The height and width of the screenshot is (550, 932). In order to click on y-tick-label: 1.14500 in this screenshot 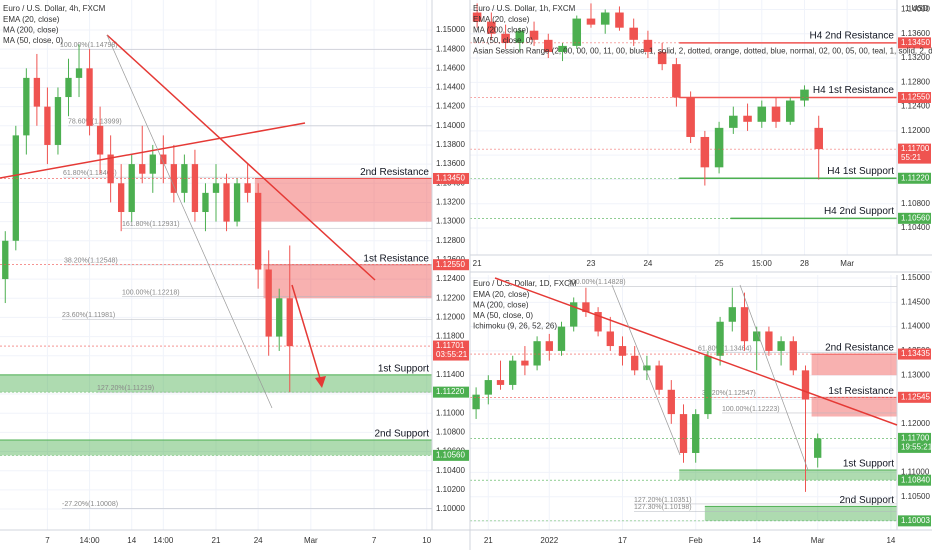, I will do `click(915, 301)`.